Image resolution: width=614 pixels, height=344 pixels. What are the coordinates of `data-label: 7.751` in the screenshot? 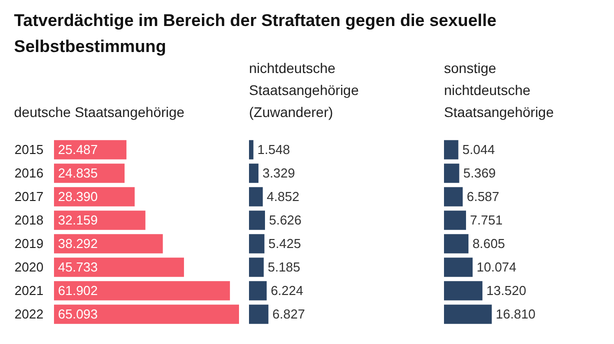 It's located at (486, 220).